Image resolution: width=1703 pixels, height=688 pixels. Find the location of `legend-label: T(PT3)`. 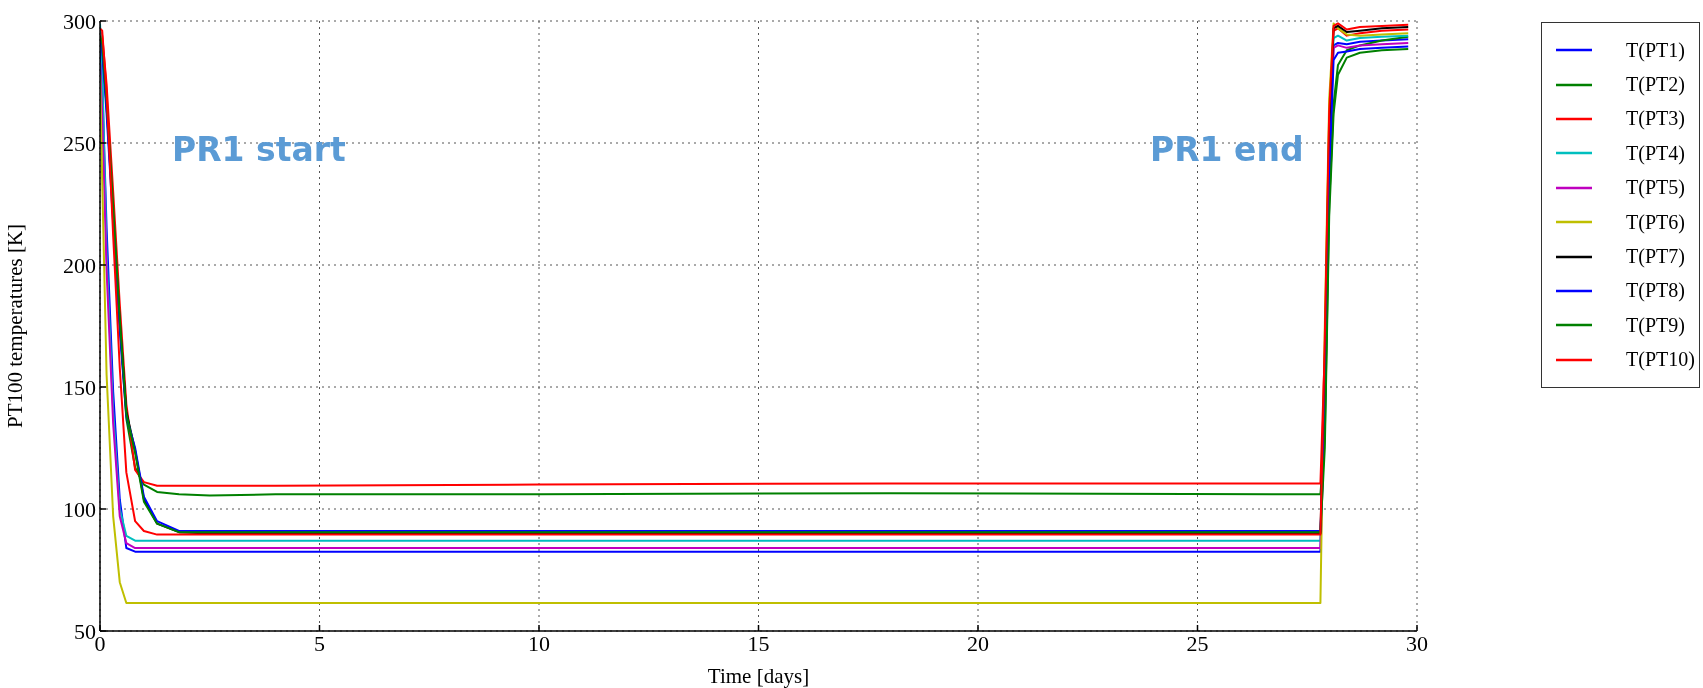

legend-label: T(PT3) is located at coordinates (1655, 119).